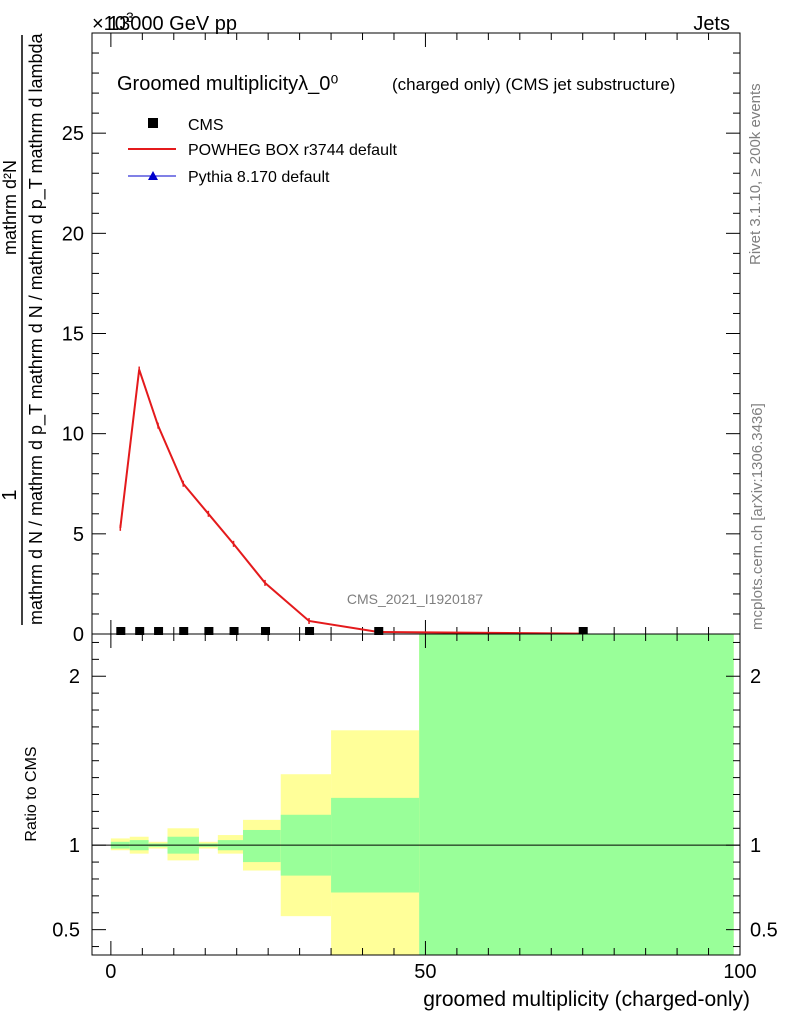  I want to click on legend-label-cms: CMS, so click(206, 125).